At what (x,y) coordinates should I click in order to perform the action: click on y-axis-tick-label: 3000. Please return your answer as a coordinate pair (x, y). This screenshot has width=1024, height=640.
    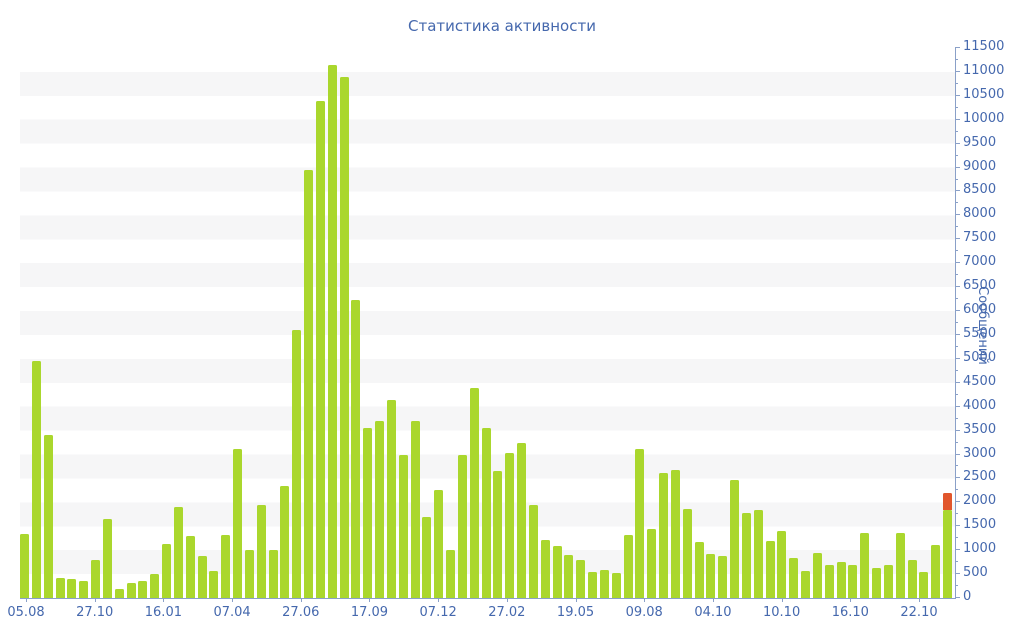
    Looking at the image, I should click on (980, 453).